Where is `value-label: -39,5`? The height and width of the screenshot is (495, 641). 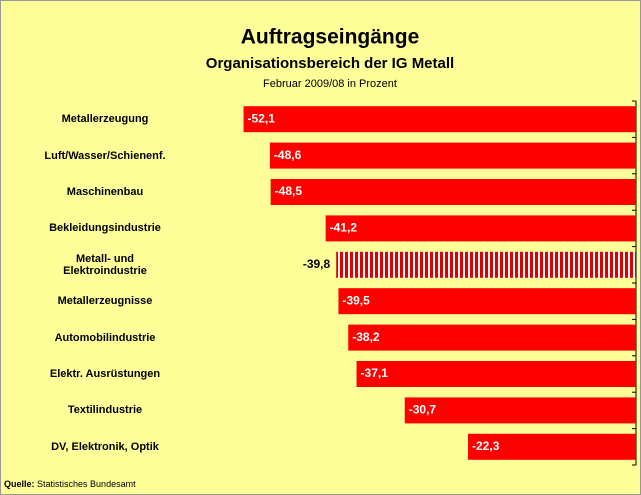
value-label: -39,5 is located at coordinates (356, 300).